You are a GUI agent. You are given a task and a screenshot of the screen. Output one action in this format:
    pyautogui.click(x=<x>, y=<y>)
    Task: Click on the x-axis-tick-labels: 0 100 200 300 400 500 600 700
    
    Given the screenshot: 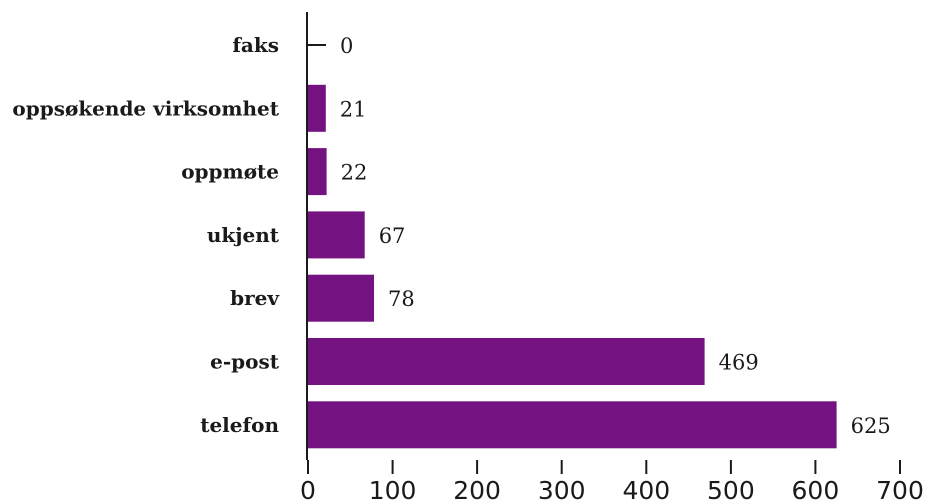 What is the action you would take?
    pyautogui.click(x=612, y=489)
    